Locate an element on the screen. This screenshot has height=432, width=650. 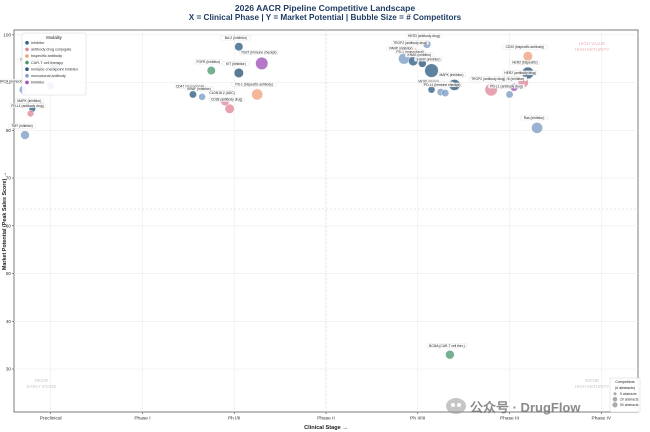
bubble-label-text: TIGIT (immune checkpt) is located at coordinates (258, 53).